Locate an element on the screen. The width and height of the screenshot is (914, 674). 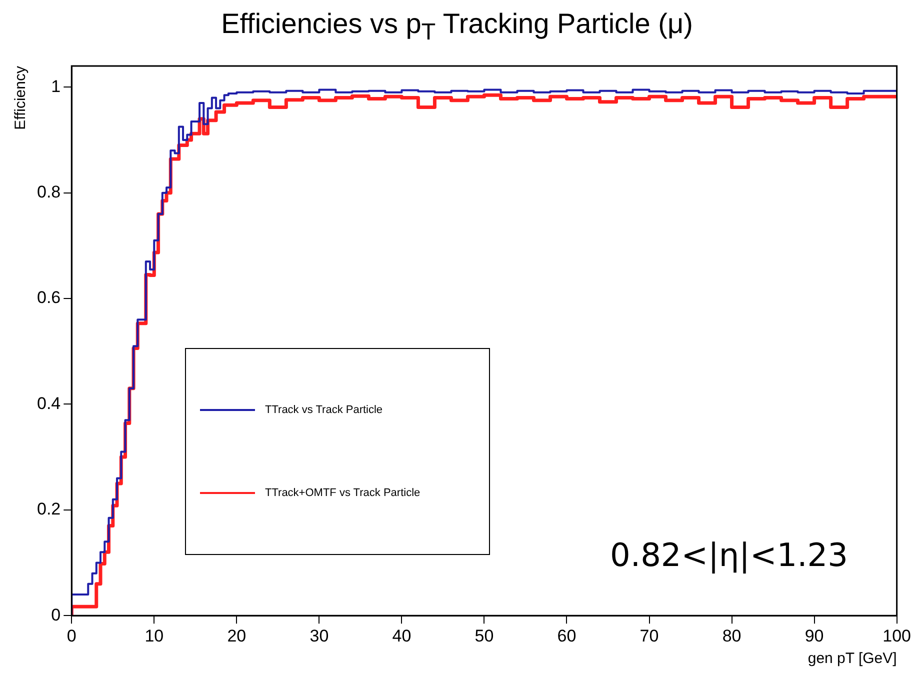
y-tick-label: 0 is located at coordinates (56, 614).